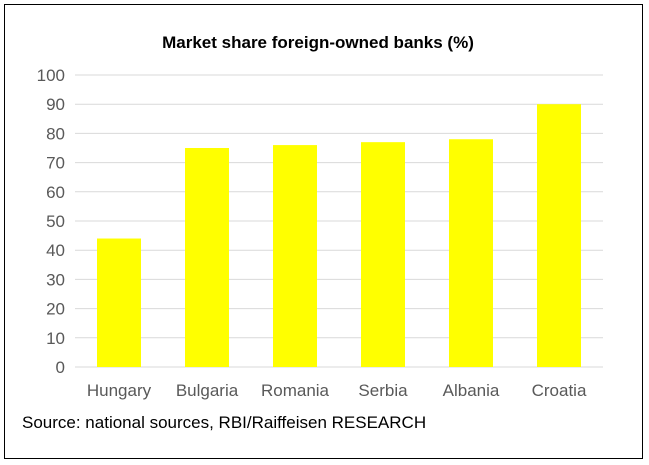  Describe the element at coordinates (207, 257) in the screenshot. I see `bar-bulgaria` at that location.